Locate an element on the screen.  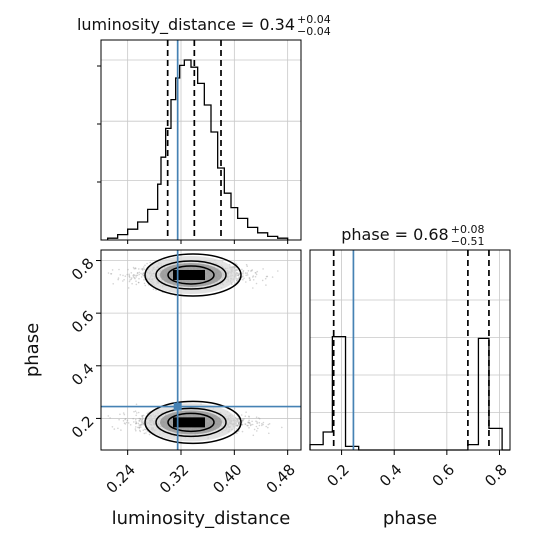
luminosity-distance-title-sup: +0.04 is located at coordinates (314, 19).